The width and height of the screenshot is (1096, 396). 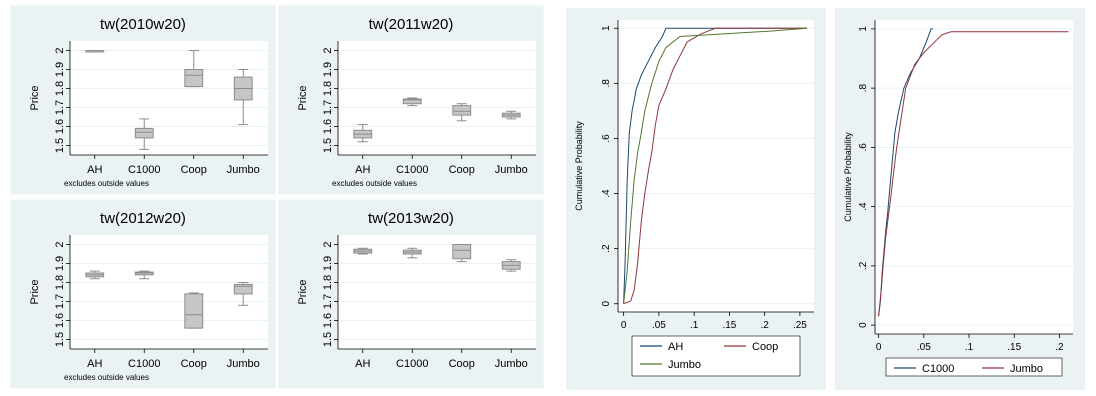 I want to click on series-line-ah, so click(x=715, y=165).